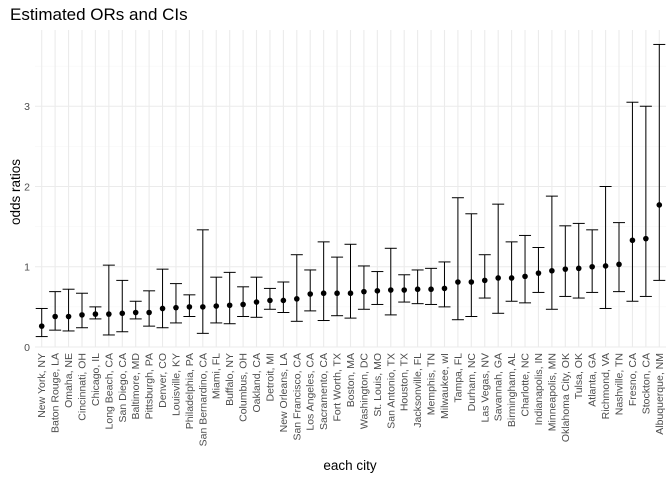  Describe the element at coordinates (485, 387) in the screenshot. I see `x-tick-label: Las Vegas, NV` at that location.